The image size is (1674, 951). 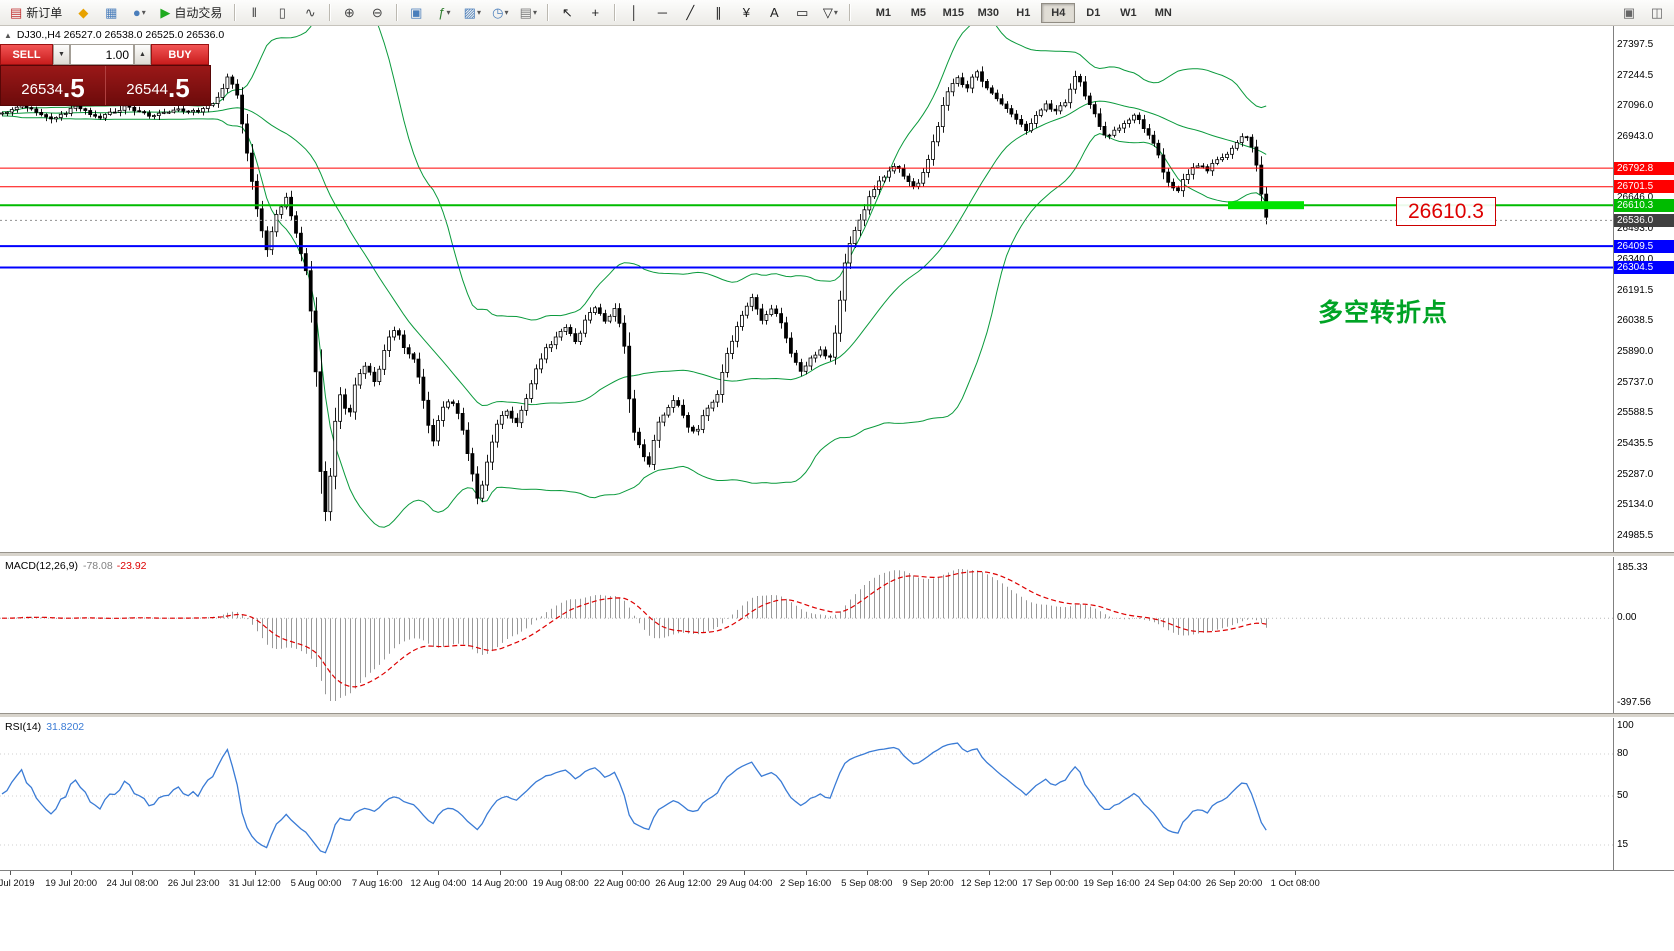 What do you see at coordinates (1623, 795) in the screenshot?
I see `rsi-axis-label: 50` at bounding box center [1623, 795].